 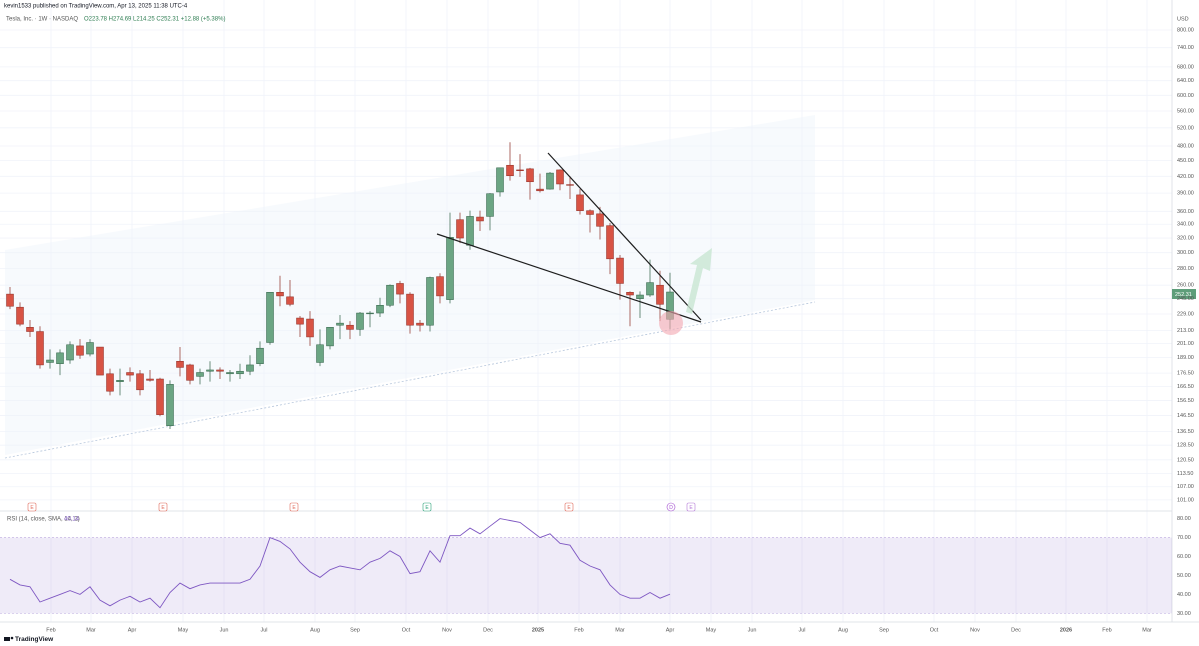 I want to click on y-tick-label: 260.00, so click(x=1185, y=286).